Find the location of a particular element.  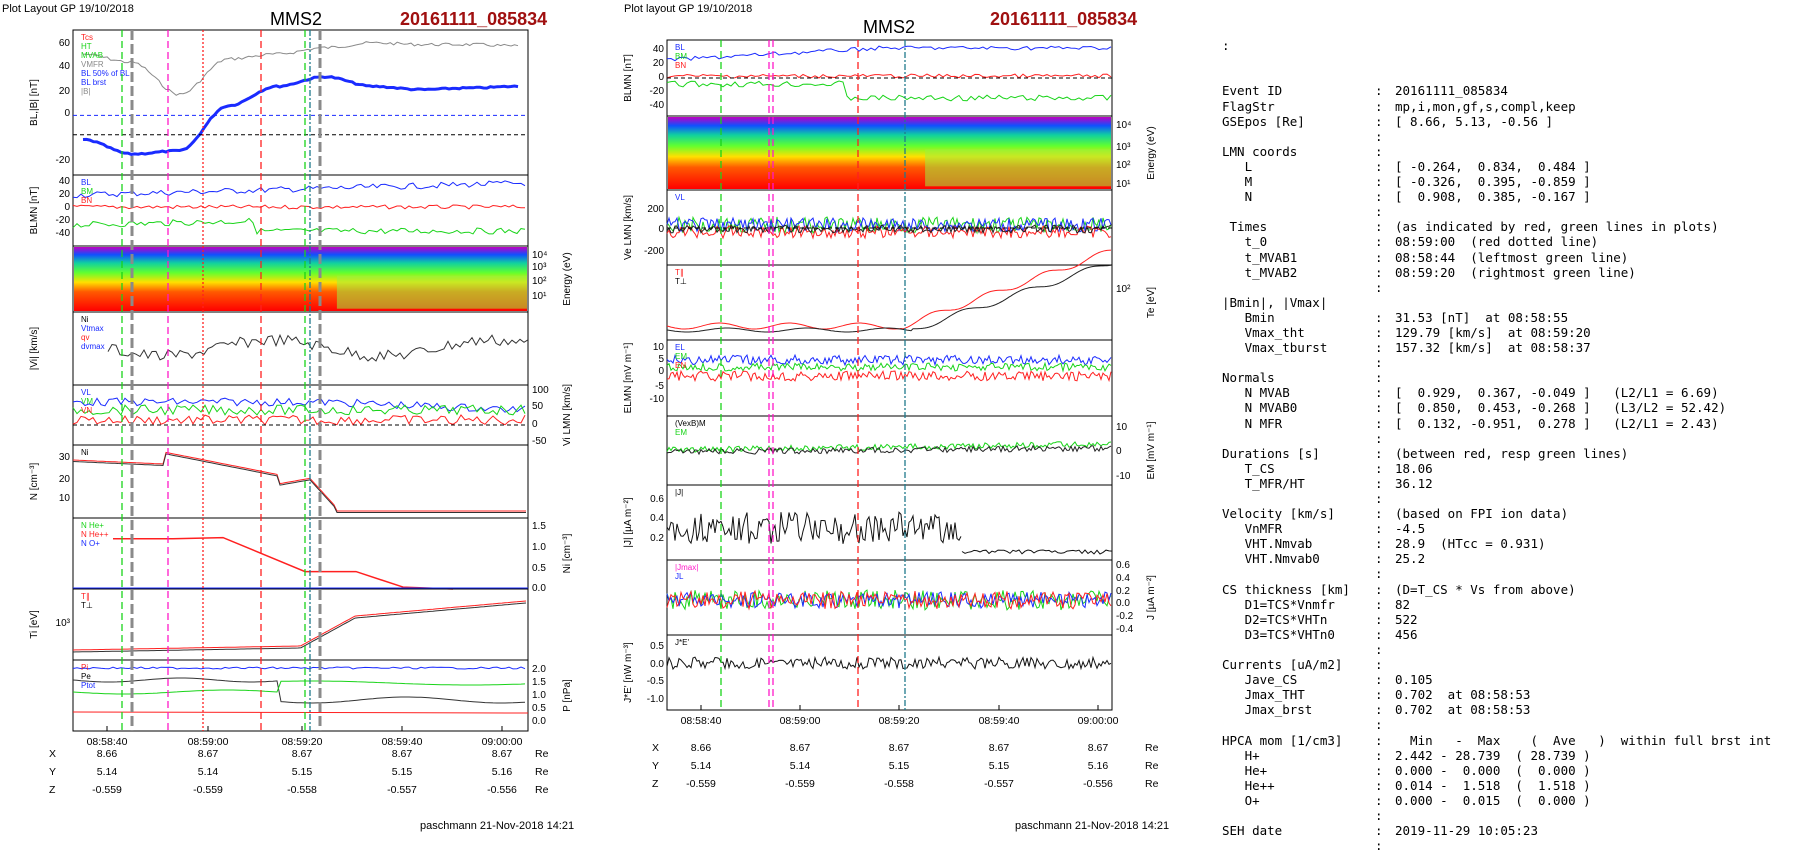

text-value: [ 0.908, 0.385, -0.167 ] is located at coordinates (1493, 197).